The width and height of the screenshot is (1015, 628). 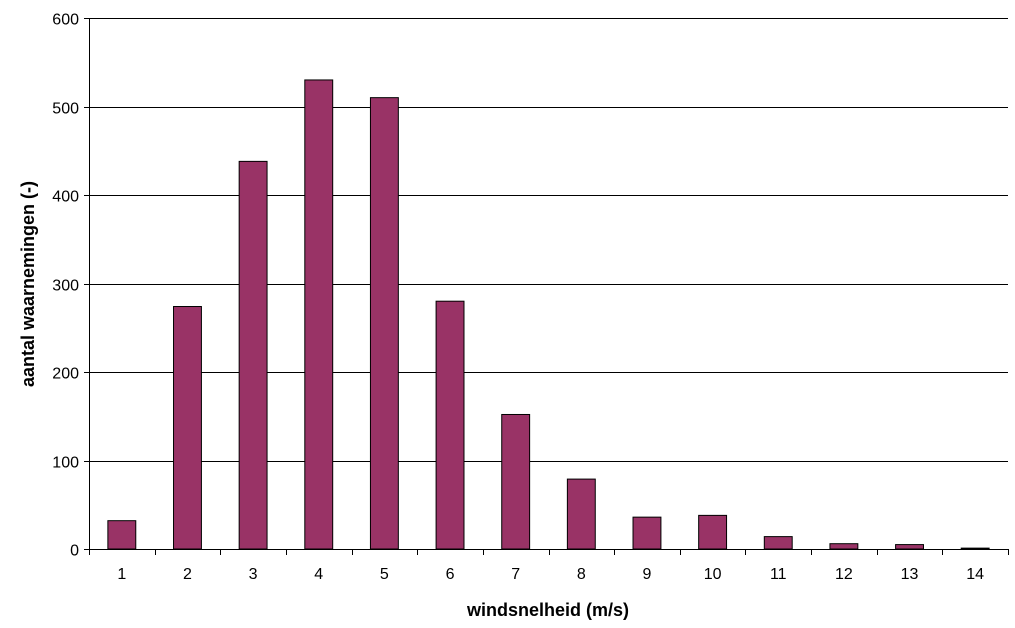 What do you see at coordinates (65, 20) in the screenshot?
I see `y-tick-label: 600` at bounding box center [65, 20].